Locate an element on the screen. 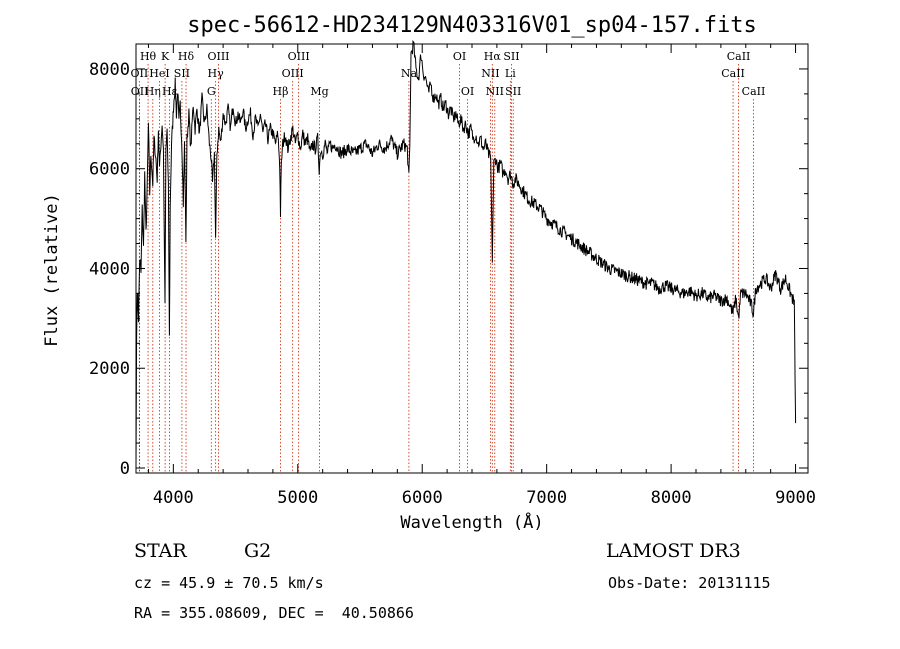  y-tick-label: 8000 is located at coordinates (109, 70).